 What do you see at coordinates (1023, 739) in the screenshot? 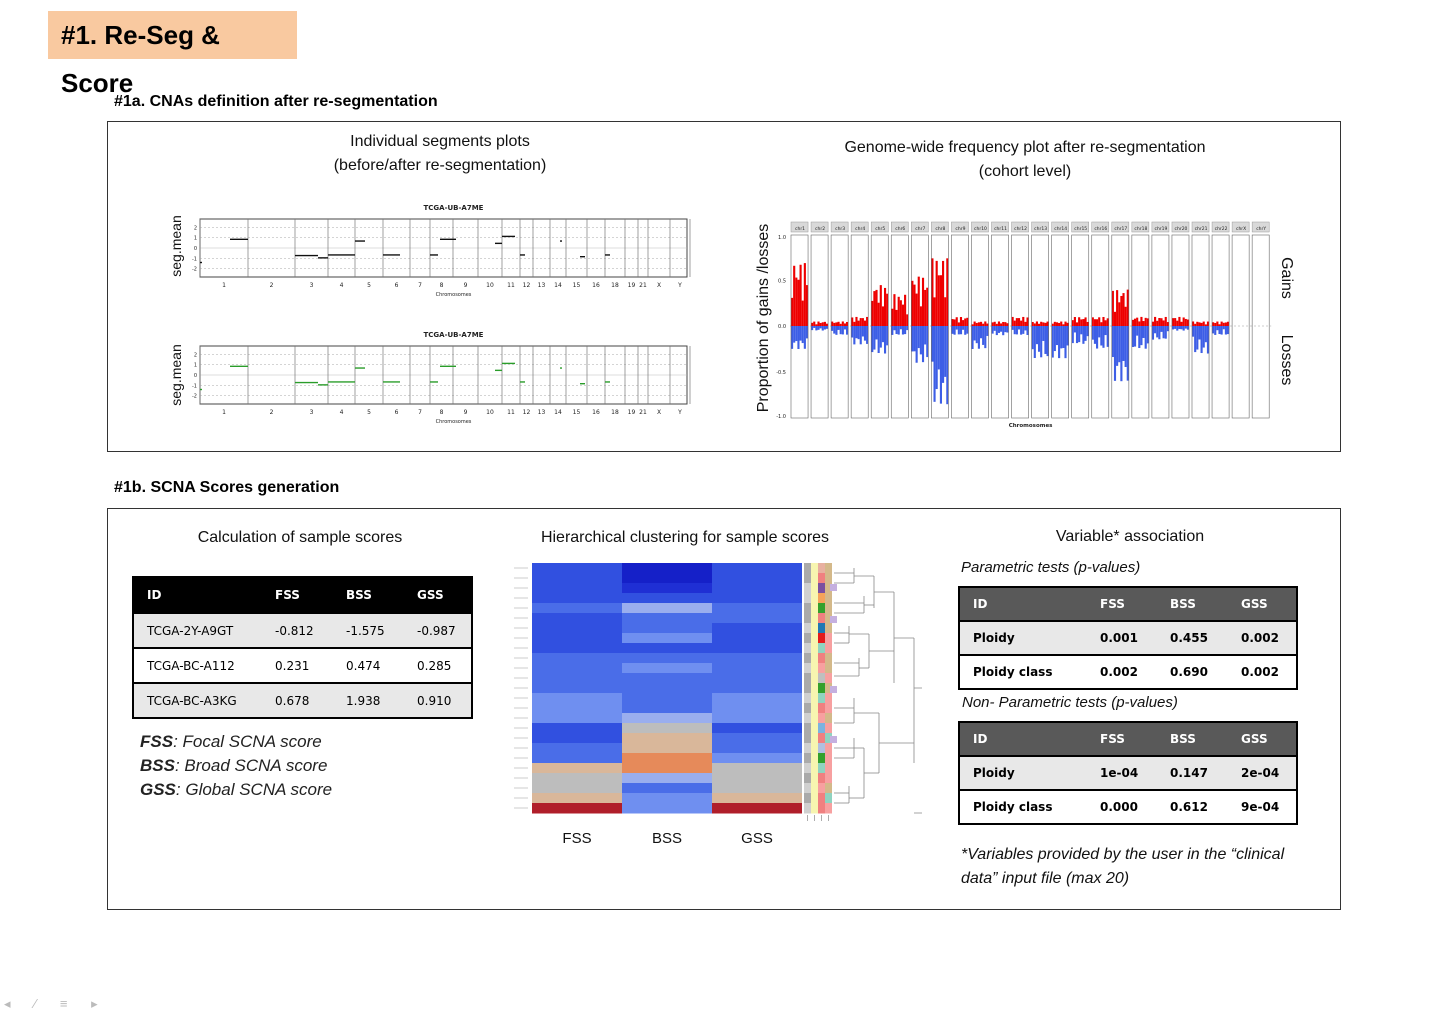
I see `nonparam-header-id: ID` at bounding box center [1023, 739].